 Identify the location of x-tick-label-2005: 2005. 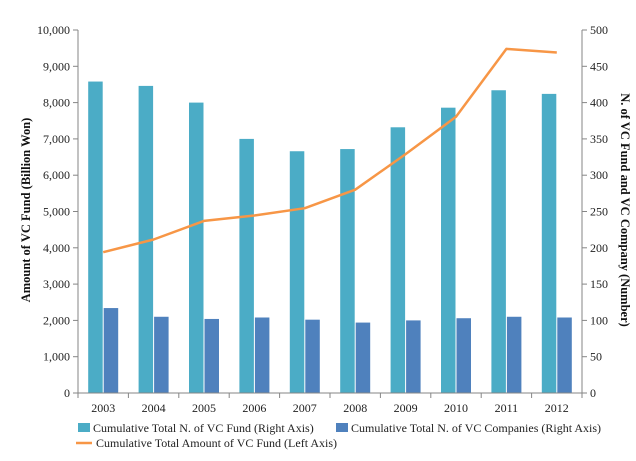
(204, 408).